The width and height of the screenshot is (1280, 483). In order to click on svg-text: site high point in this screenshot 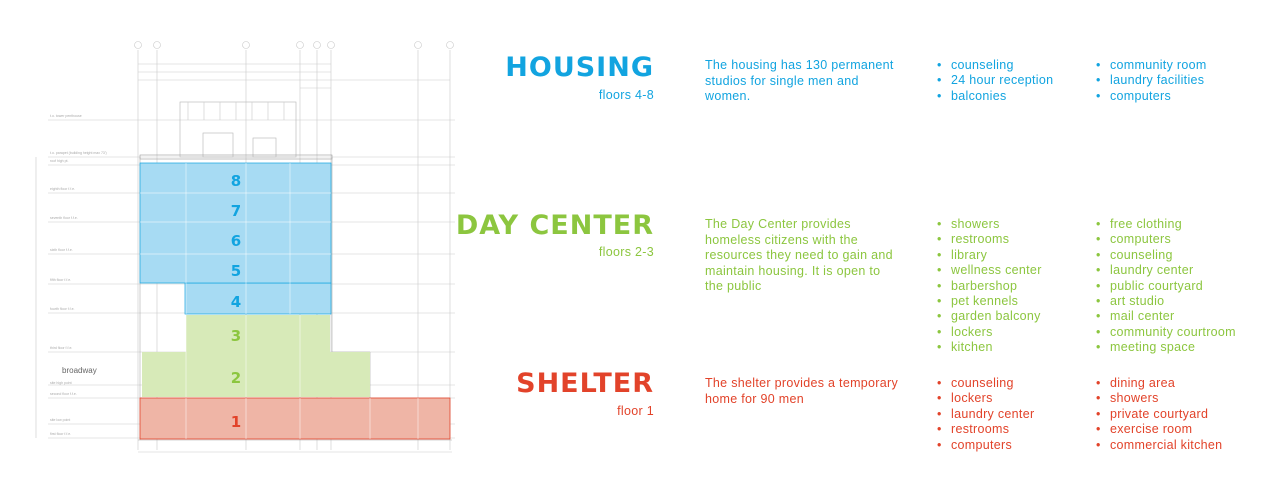, I will do `click(61, 383)`.